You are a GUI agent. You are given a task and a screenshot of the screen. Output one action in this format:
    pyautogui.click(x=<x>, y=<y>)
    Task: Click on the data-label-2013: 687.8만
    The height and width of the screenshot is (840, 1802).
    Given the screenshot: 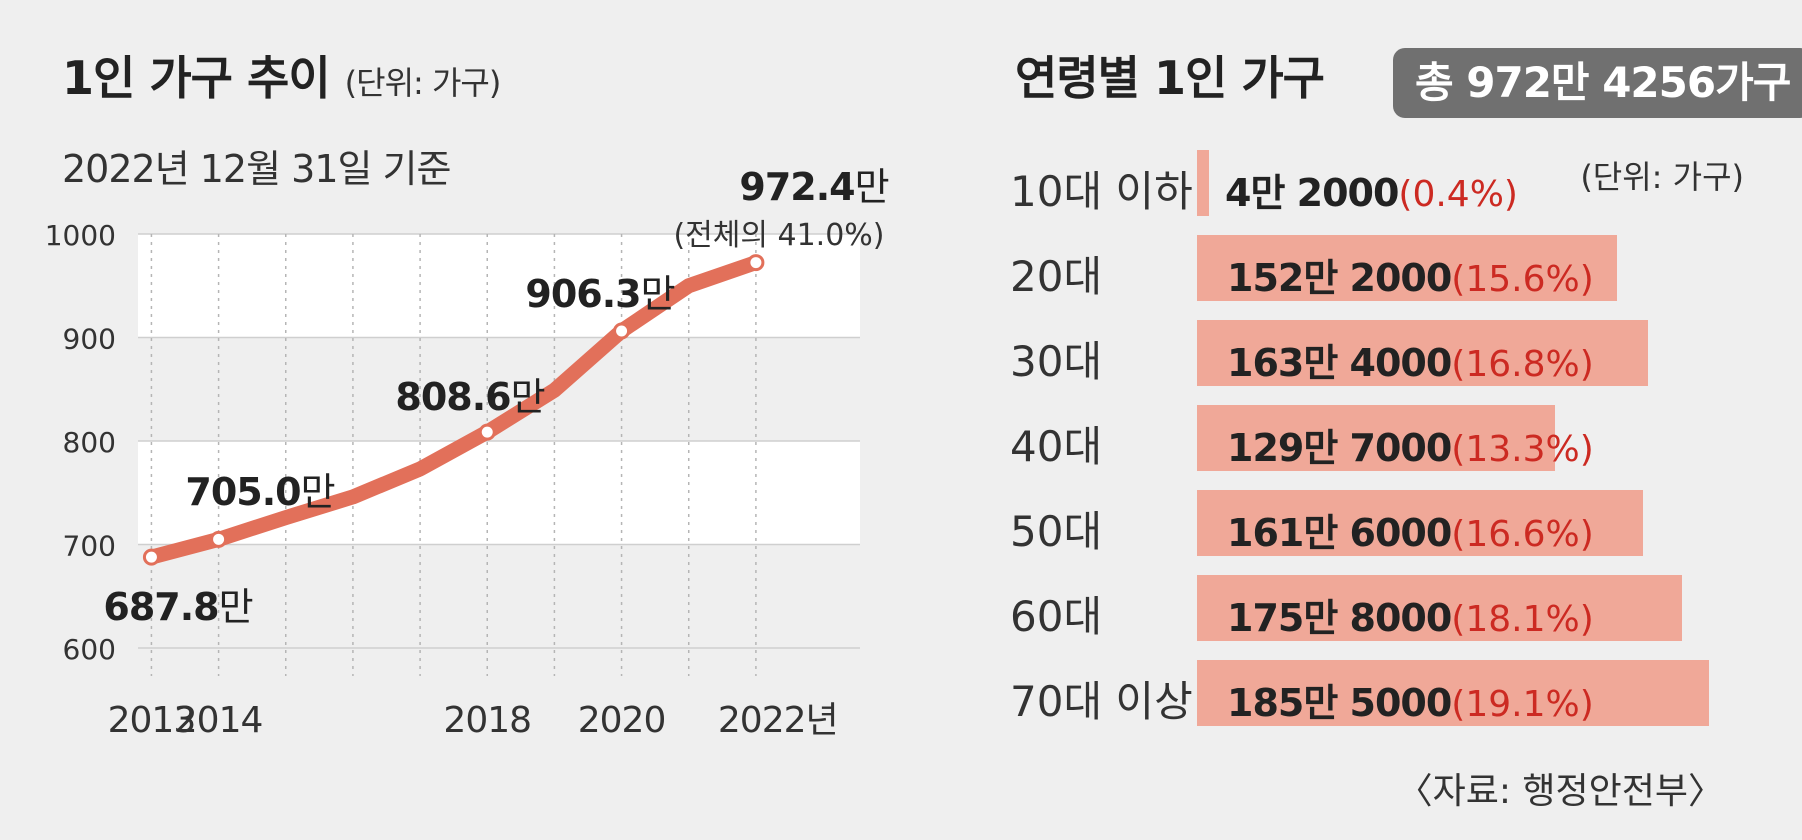 What is the action you would take?
    pyautogui.click(x=177, y=607)
    